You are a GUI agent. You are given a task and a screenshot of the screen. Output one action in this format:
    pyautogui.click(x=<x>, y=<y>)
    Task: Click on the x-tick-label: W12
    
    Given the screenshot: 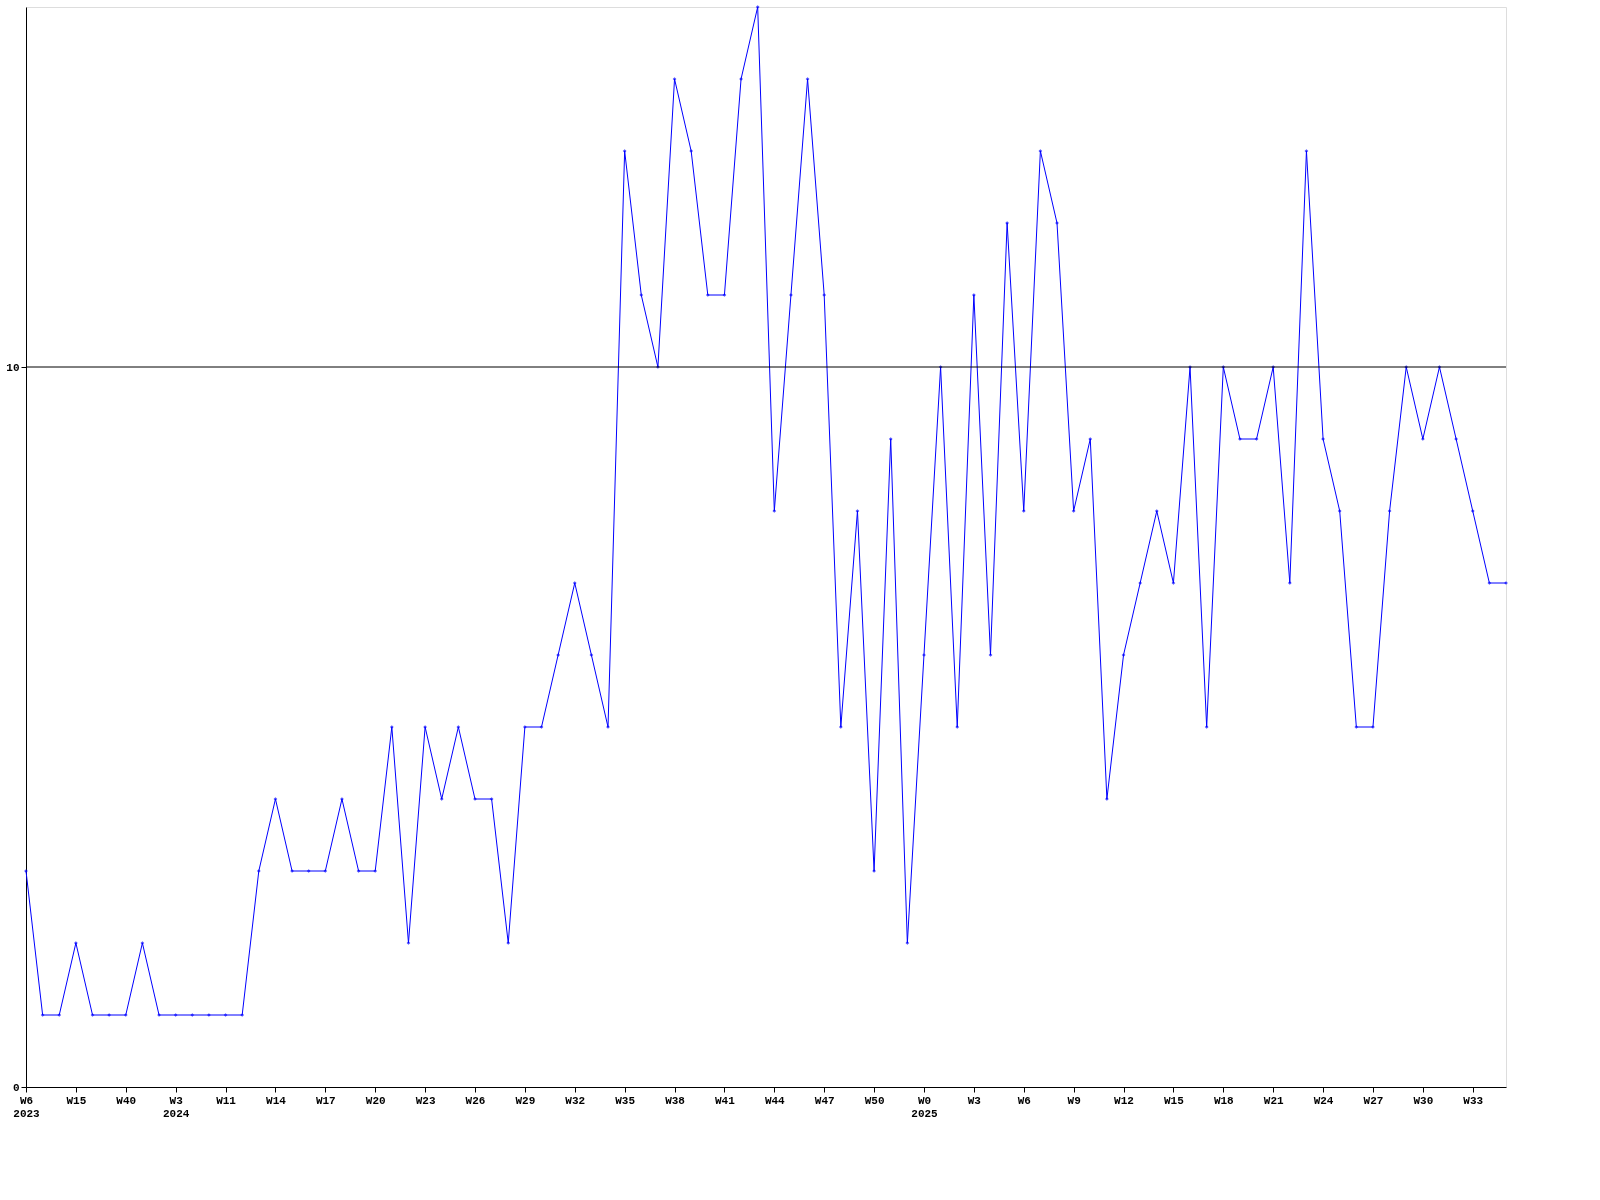 What is the action you would take?
    pyautogui.click(x=1124, y=1100)
    